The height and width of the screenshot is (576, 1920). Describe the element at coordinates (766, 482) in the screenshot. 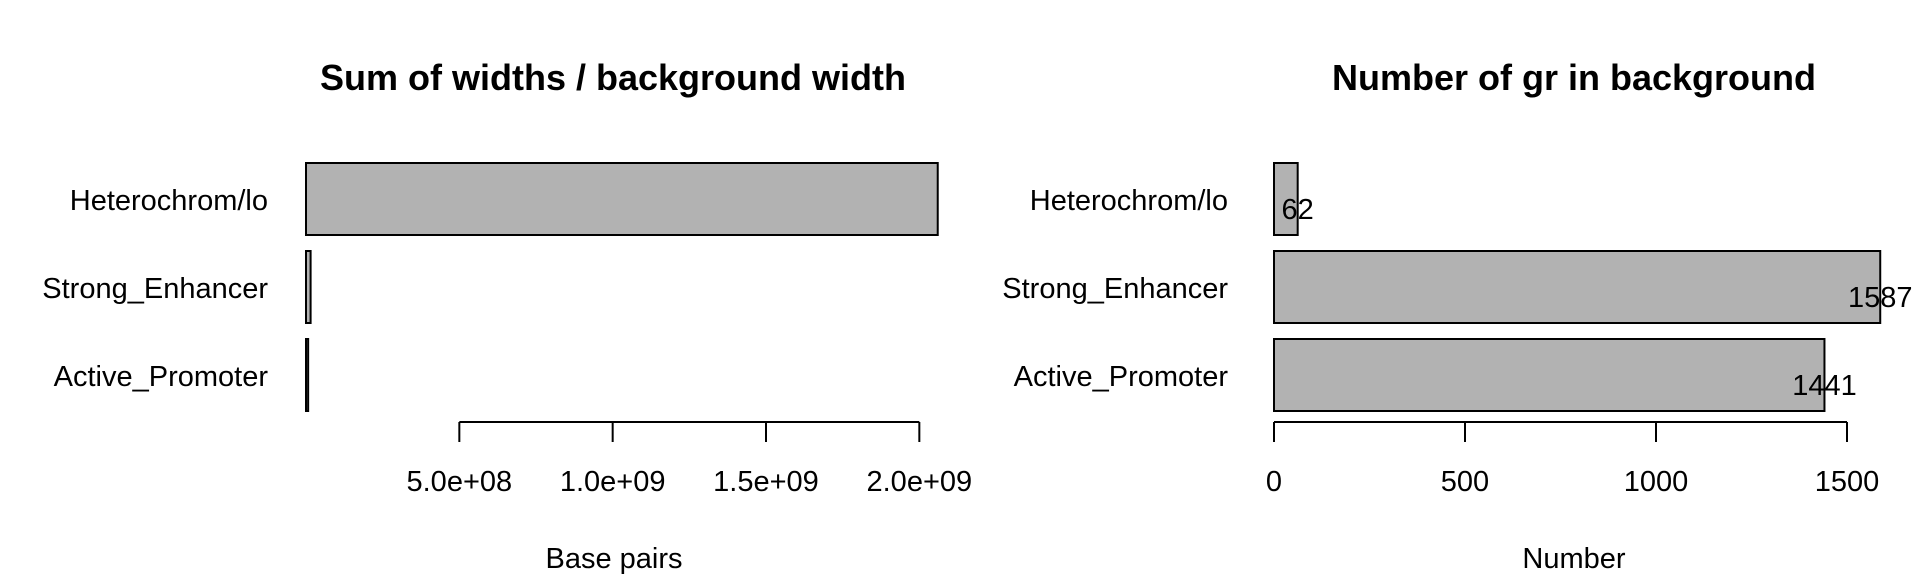

I see `x-tick-label: 1.5e+09` at that location.